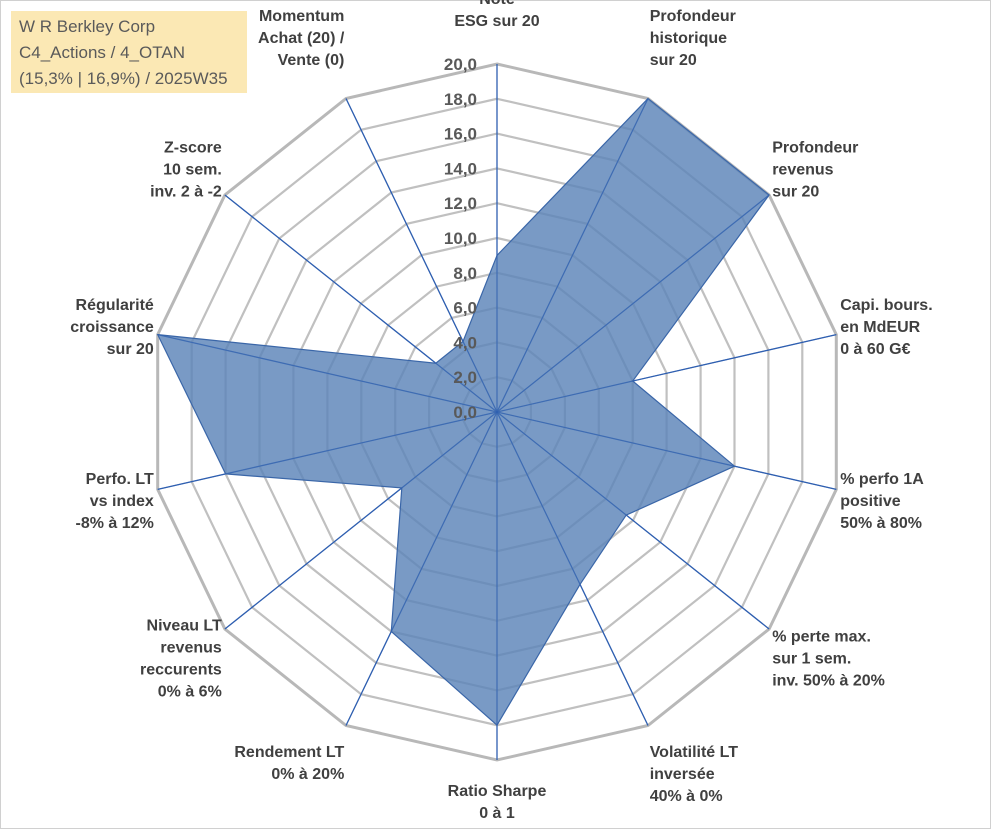  I want to click on tick-label: 14,0, so click(460, 168).